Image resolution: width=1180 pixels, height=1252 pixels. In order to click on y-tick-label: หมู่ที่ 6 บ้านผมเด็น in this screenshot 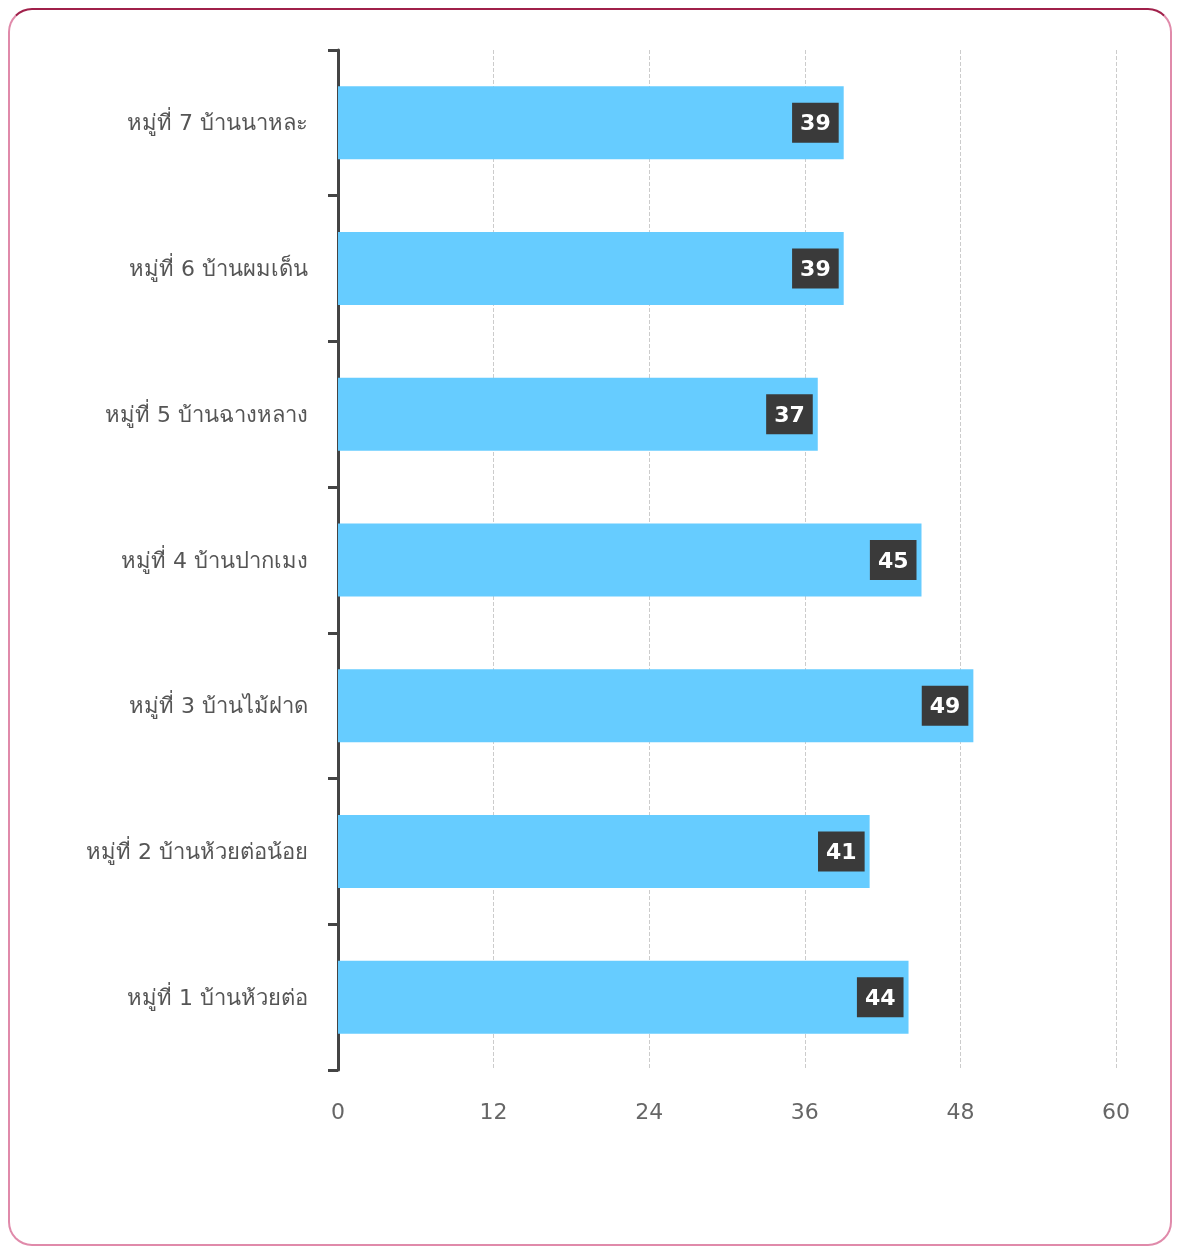, I will do `click(218, 268)`.